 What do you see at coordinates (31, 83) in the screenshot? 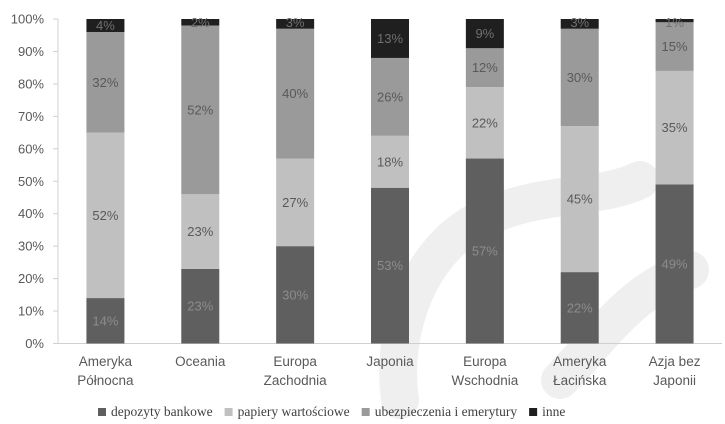
I see `y-tick-label: 80%` at bounding box center [31, 83].